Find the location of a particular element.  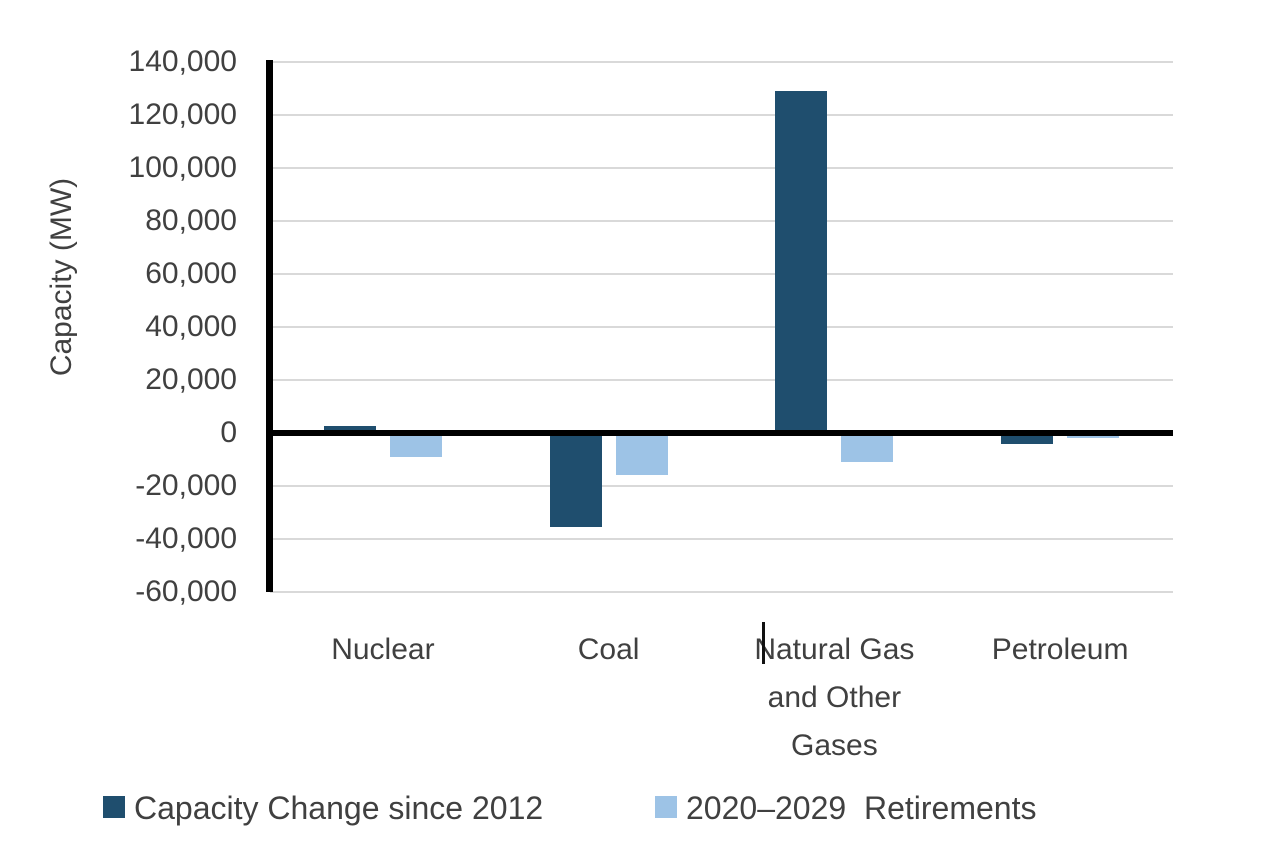

text-caret is located at coordinates (763, 643).